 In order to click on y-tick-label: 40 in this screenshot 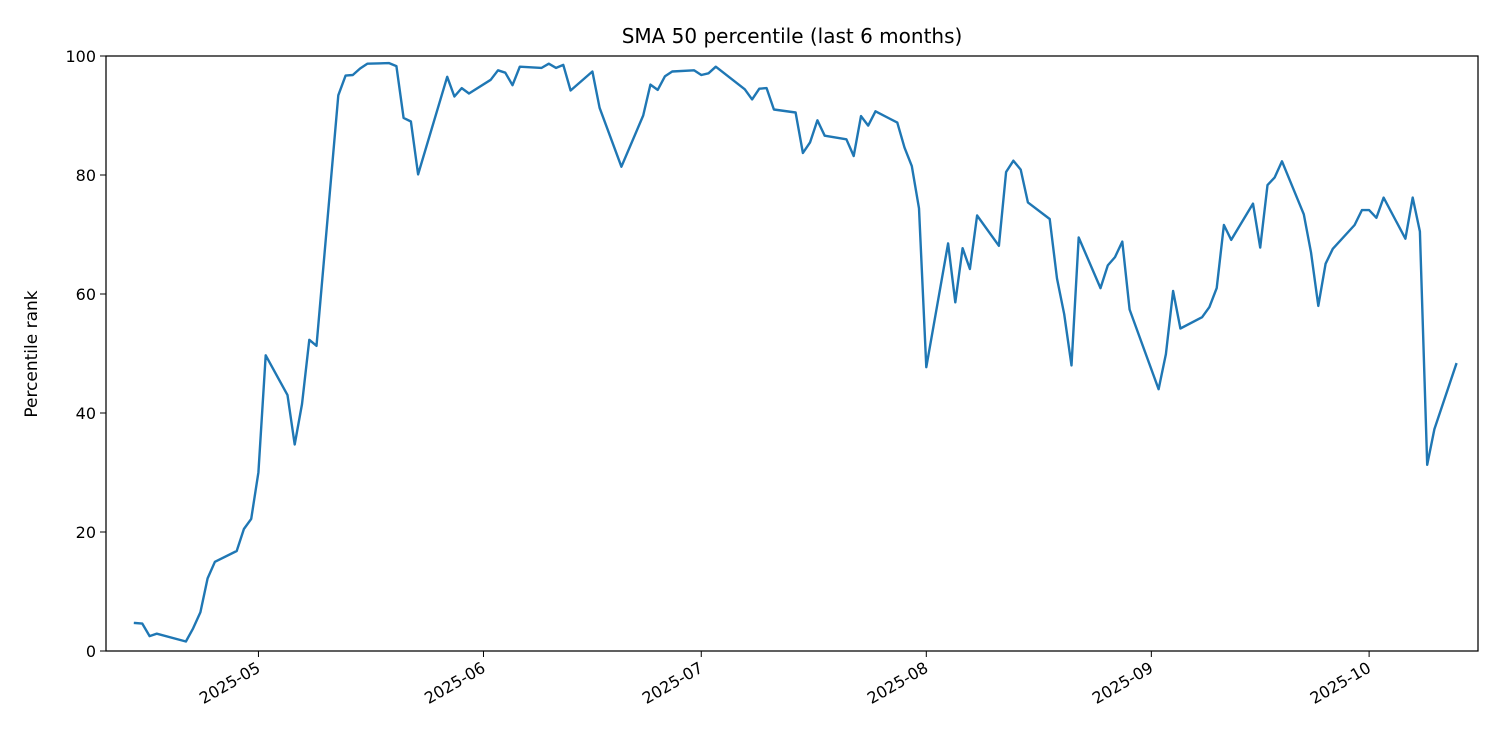, I will do `click(86, 413)`.